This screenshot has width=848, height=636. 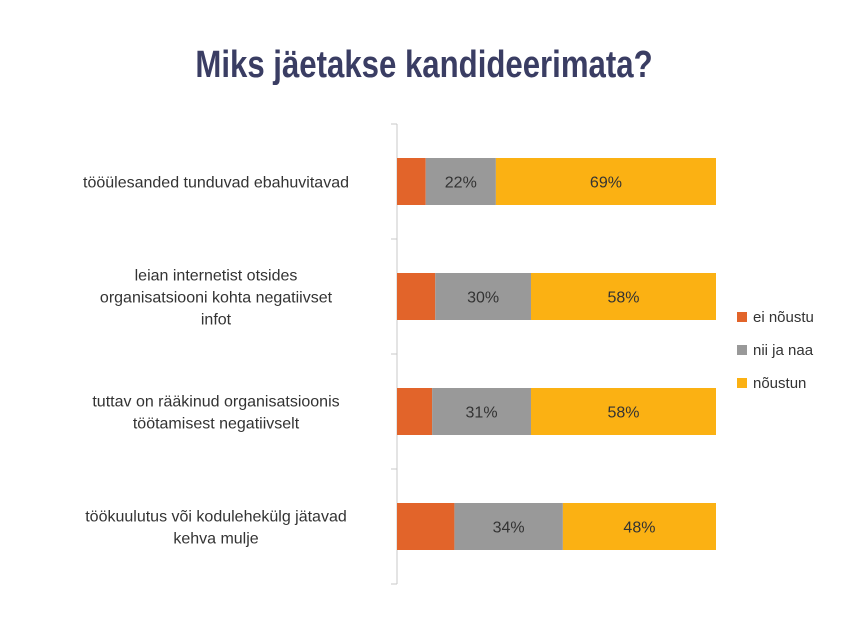 What do you see at coordinates (216, 517) in the screenshot?
I see `category-label: töökuulutus või kodulehekülg jätavad` at bounding box center [216, 517].